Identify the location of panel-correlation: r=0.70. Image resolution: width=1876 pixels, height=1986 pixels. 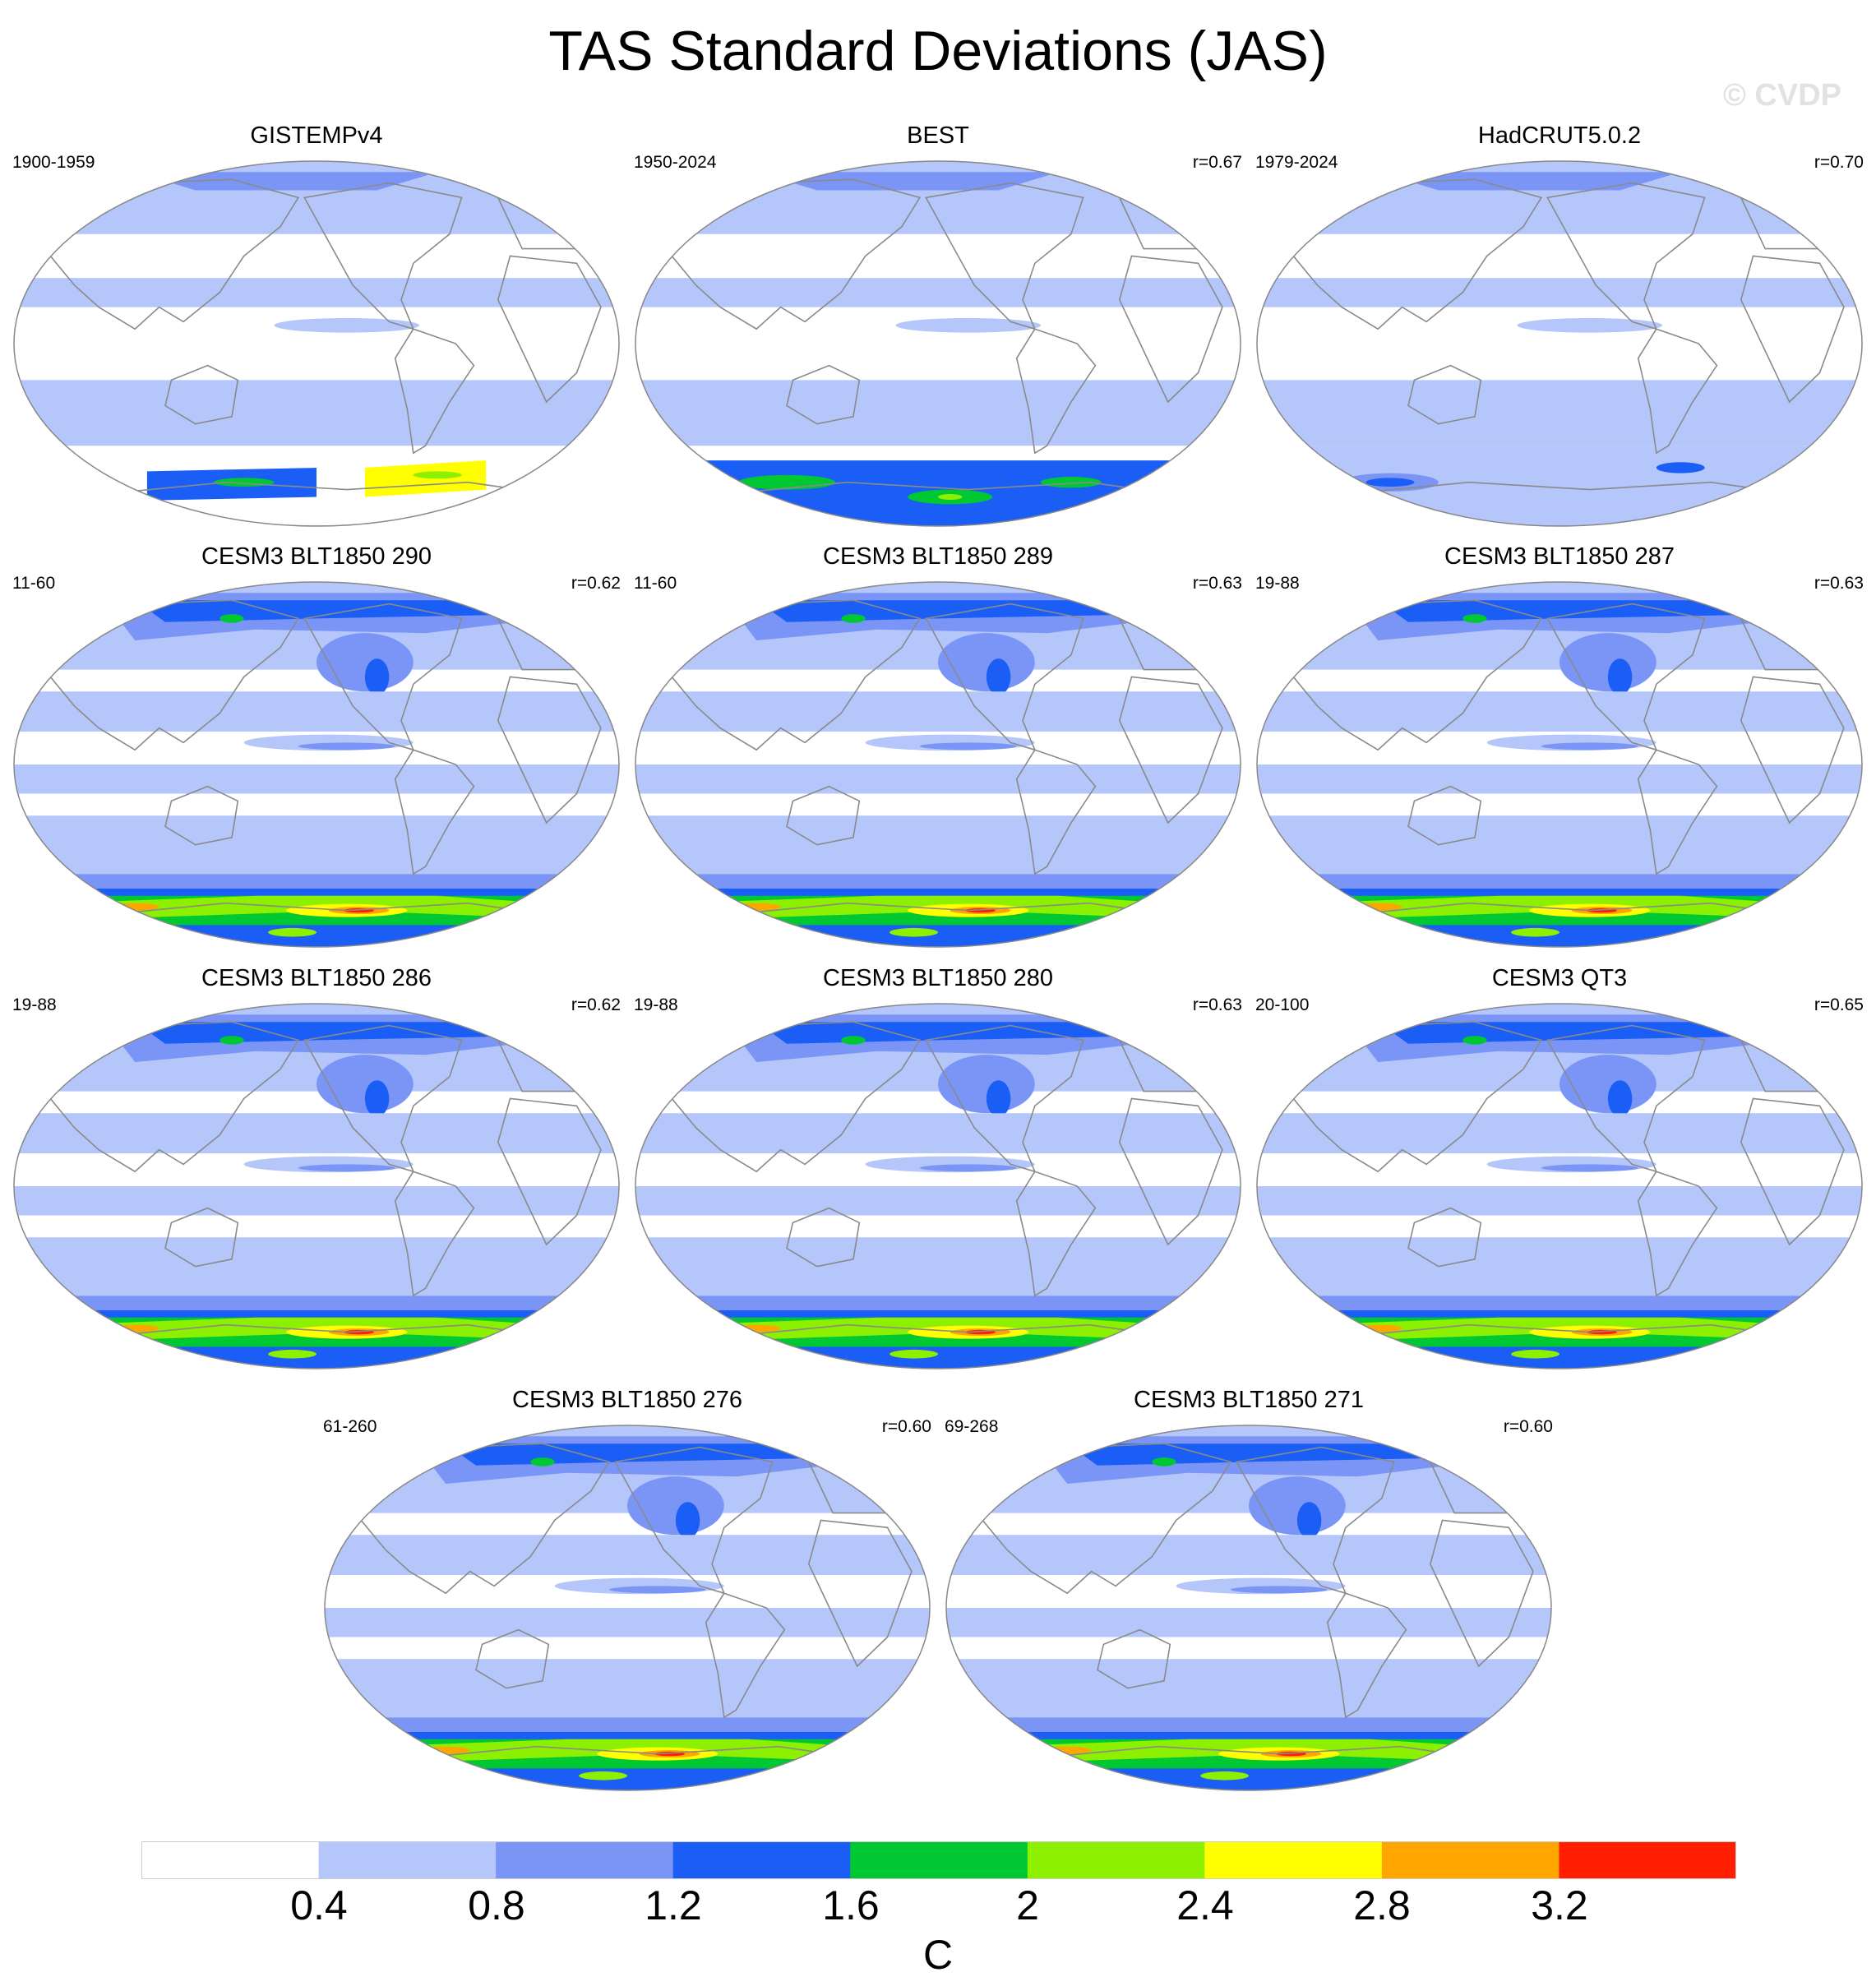
(1839, 162).